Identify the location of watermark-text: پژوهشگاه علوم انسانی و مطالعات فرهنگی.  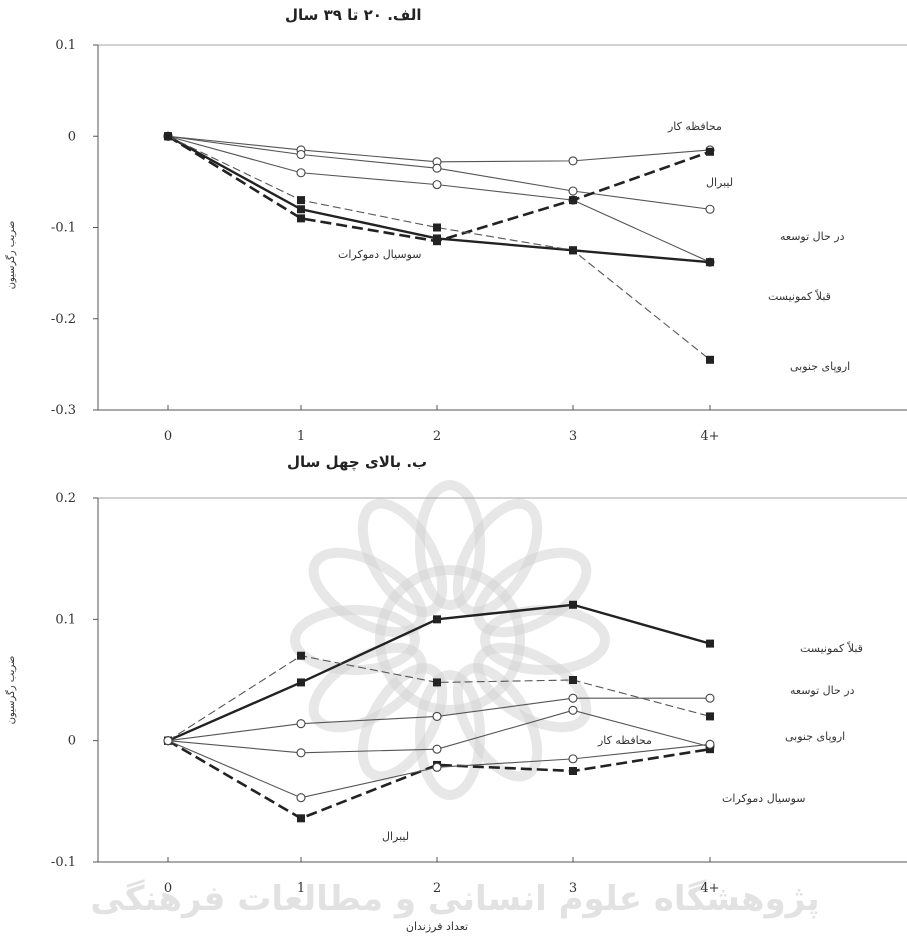
(454, 899).